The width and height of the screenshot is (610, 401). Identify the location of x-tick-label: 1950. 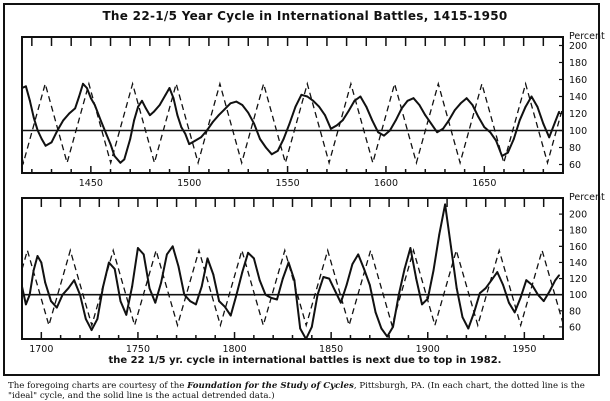
(524, 349).